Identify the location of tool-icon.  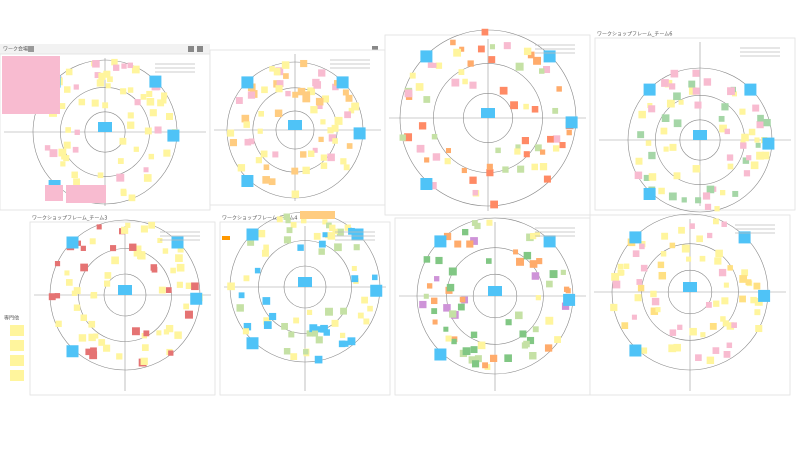
(191, 49).